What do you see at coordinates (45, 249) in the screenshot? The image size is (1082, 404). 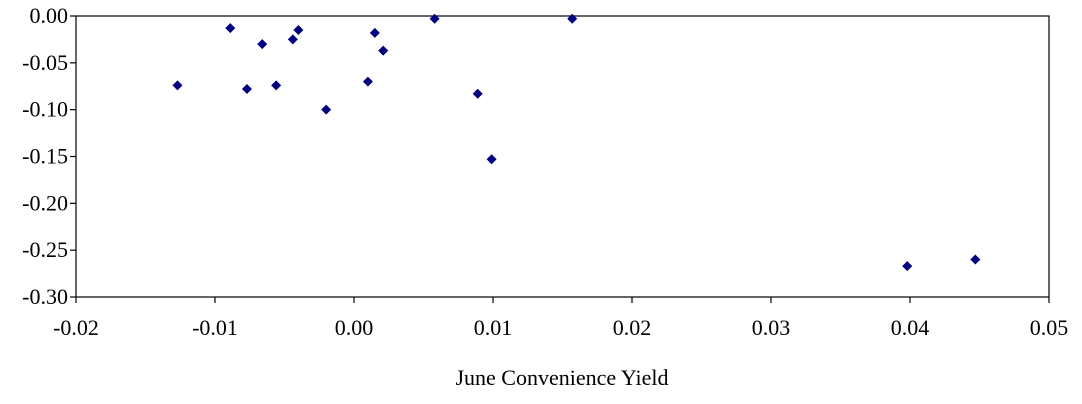 I see `y-tick-label: -0.25` at bounding box center [45, 249].